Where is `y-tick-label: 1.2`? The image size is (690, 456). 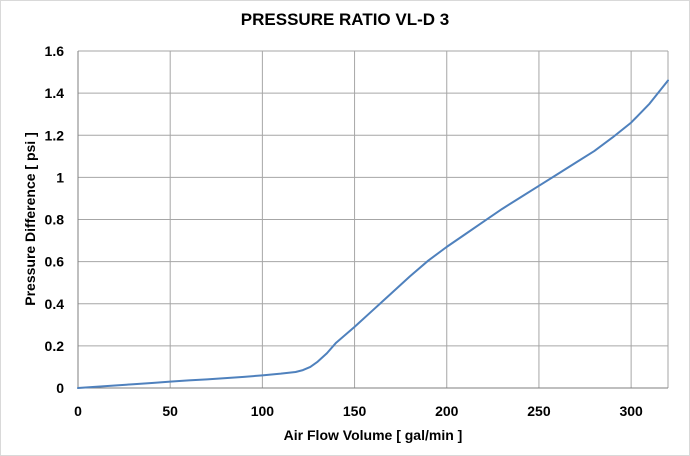
y-tick-label: 1.2 is located at coordinates (55, 135).